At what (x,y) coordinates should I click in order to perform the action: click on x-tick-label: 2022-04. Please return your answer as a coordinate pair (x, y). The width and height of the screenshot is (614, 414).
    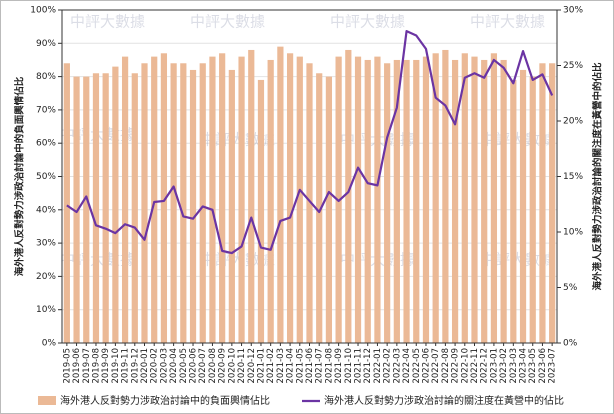
    Looking at the image, I should click on (407, 366).